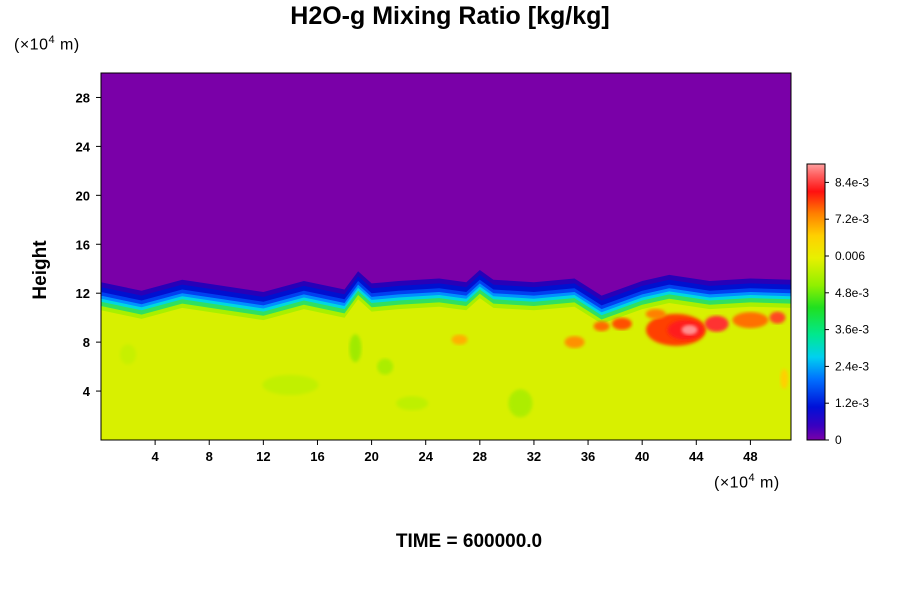 The width and height of the screenshot is (900, 600). What do you see at coordinates (47, 44) in the screenshot?
I see `y-axis-unit: (×104 m)` at bounding box center [47, 44].